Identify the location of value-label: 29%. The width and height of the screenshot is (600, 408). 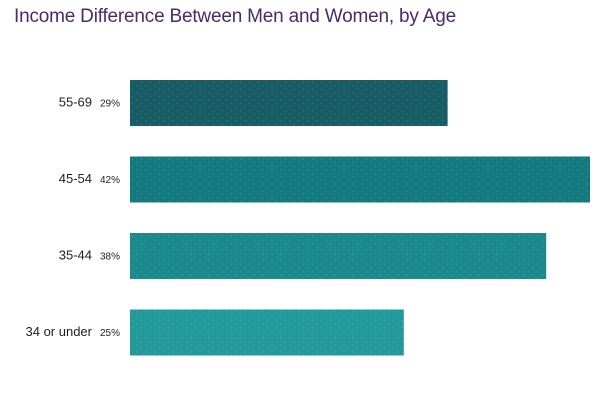
(110, 104).